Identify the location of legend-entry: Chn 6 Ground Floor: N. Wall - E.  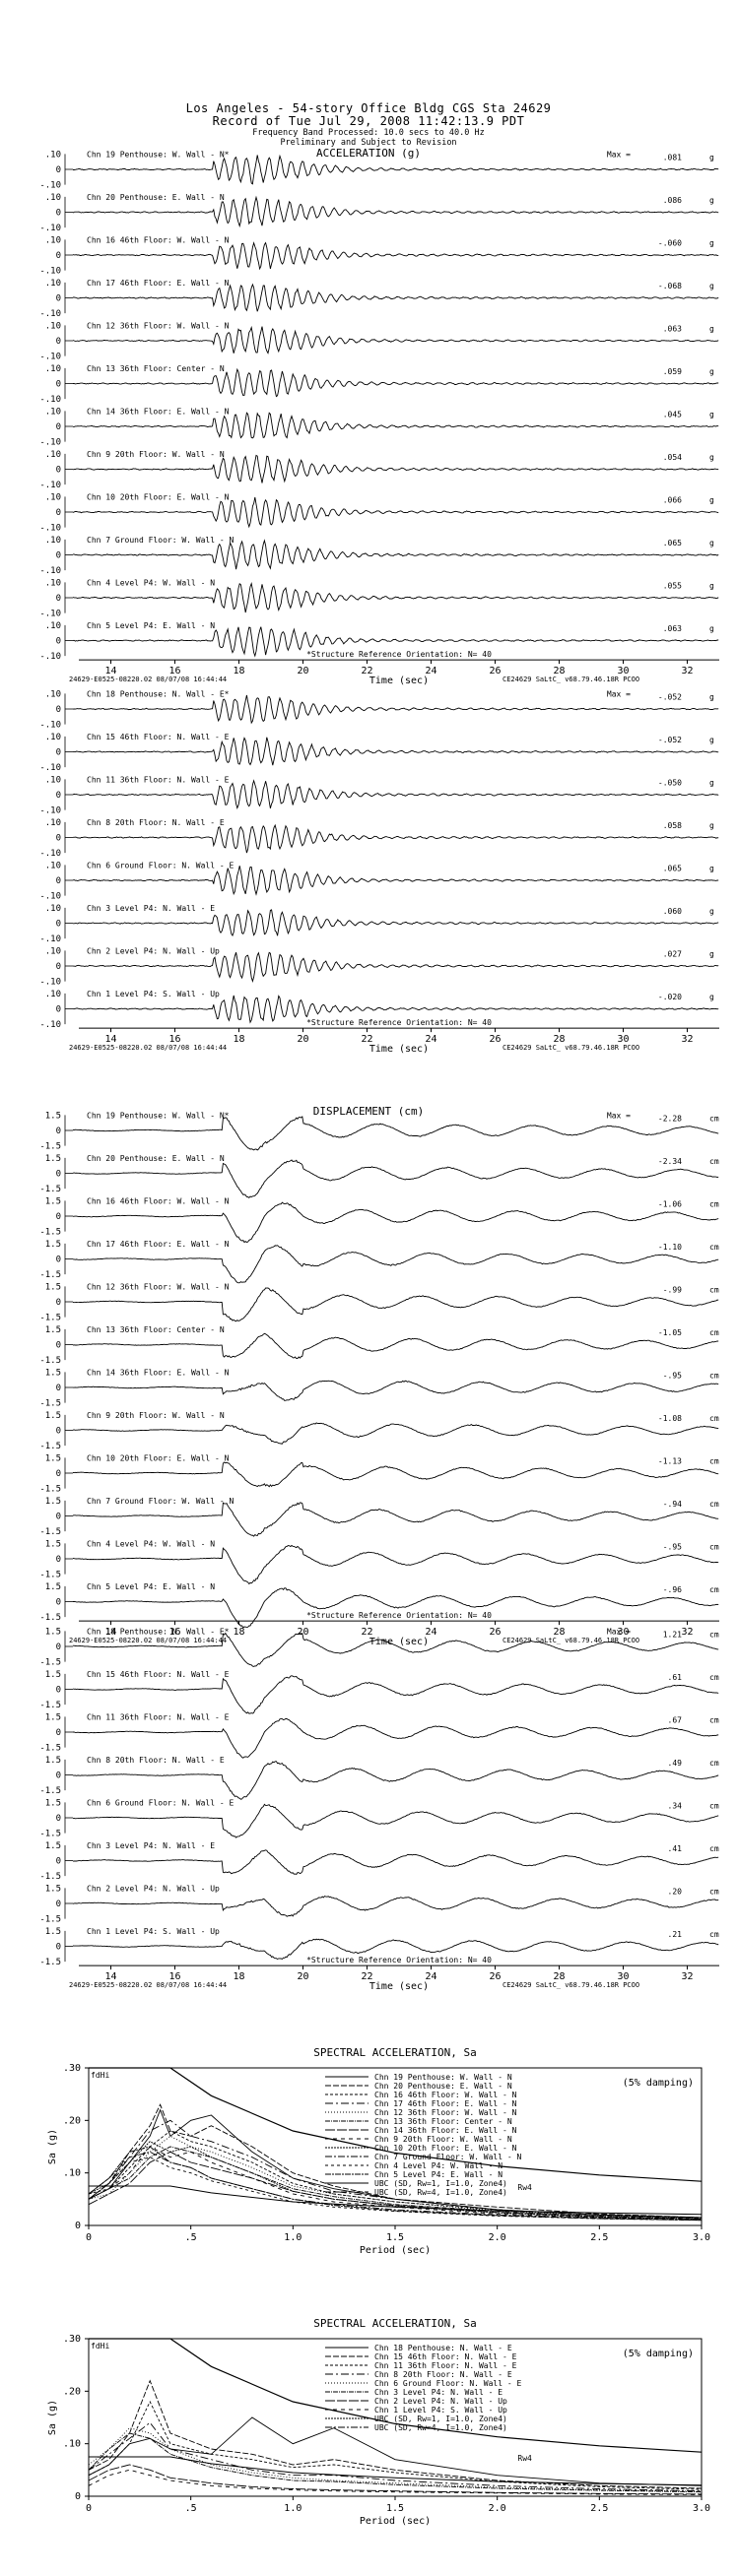
(448, 2383).